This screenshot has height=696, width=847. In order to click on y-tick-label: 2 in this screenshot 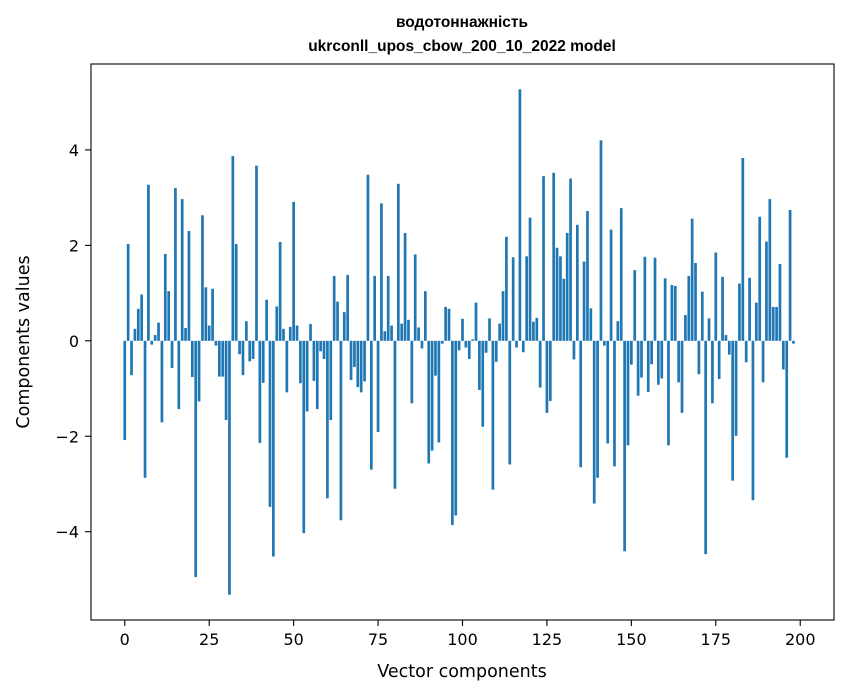, I will do `click(74, 245)`.